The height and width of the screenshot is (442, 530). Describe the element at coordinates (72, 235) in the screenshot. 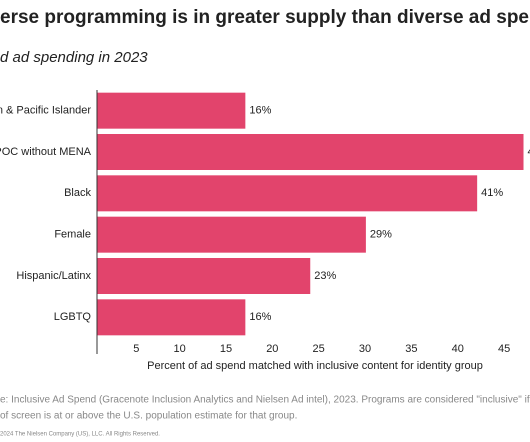

I see `y-tick-label: Female` at that location.